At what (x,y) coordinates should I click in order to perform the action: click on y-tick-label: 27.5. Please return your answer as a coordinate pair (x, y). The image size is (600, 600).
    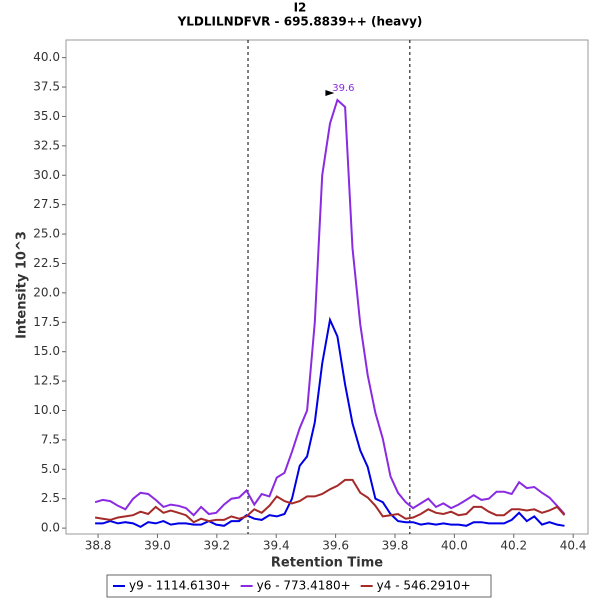
    Looking at the image, I should click on (46, 204).